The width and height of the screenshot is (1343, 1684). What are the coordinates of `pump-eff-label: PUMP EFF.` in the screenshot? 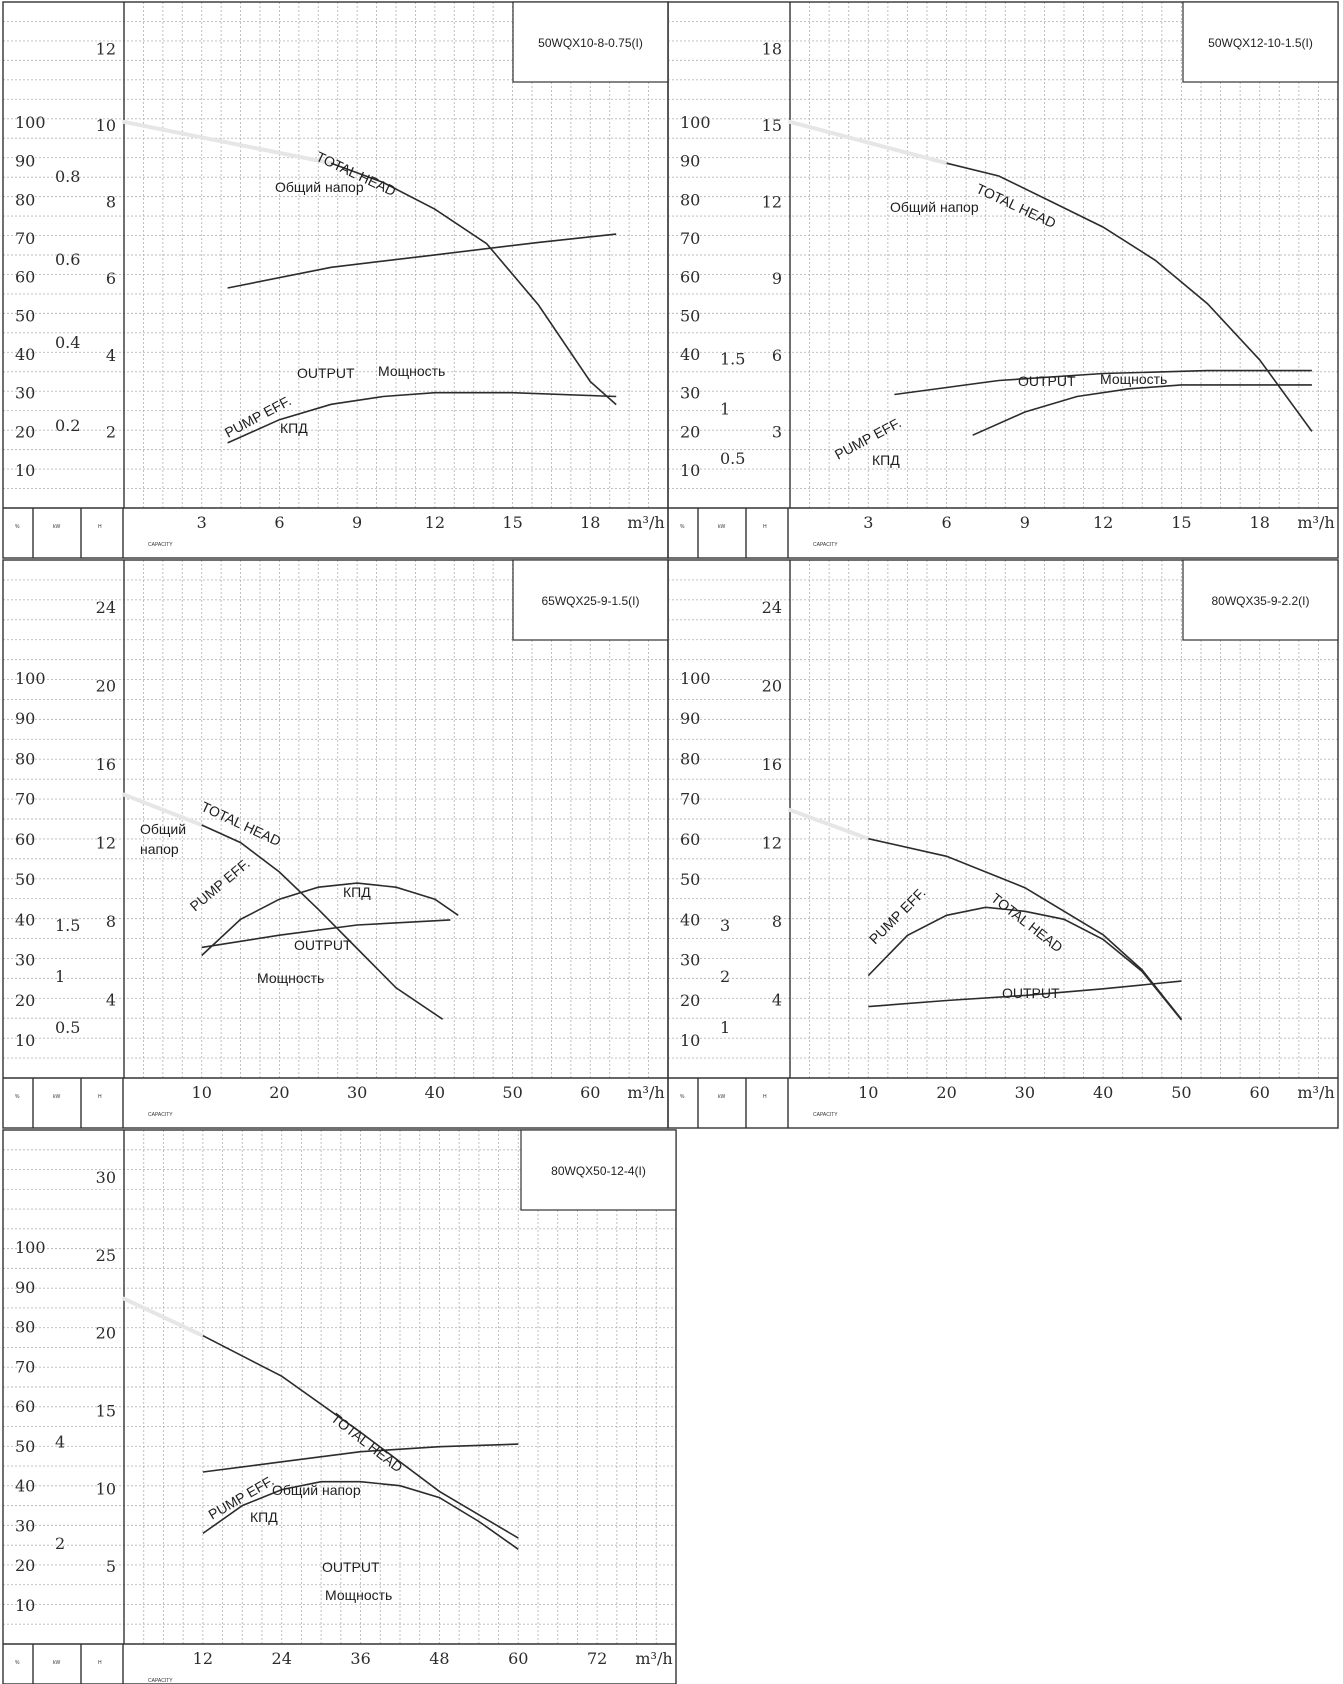 It's located at (220, 884).